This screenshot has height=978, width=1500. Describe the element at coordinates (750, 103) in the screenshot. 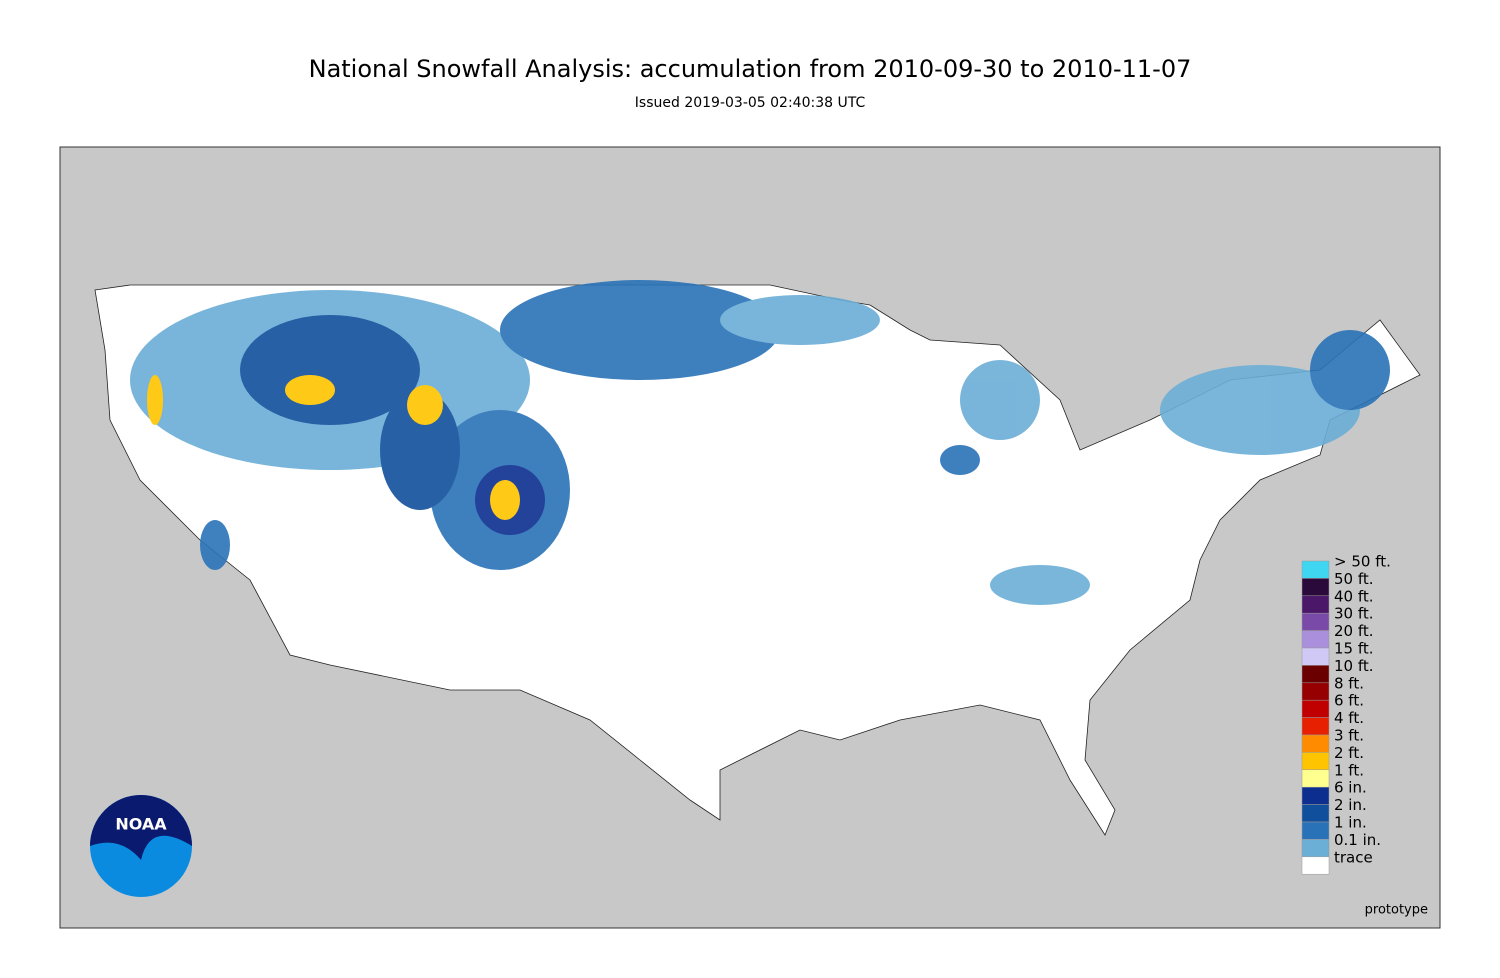

I see `subtitle: Issued 2019-03-05 02:40:38 UTC` at that location.